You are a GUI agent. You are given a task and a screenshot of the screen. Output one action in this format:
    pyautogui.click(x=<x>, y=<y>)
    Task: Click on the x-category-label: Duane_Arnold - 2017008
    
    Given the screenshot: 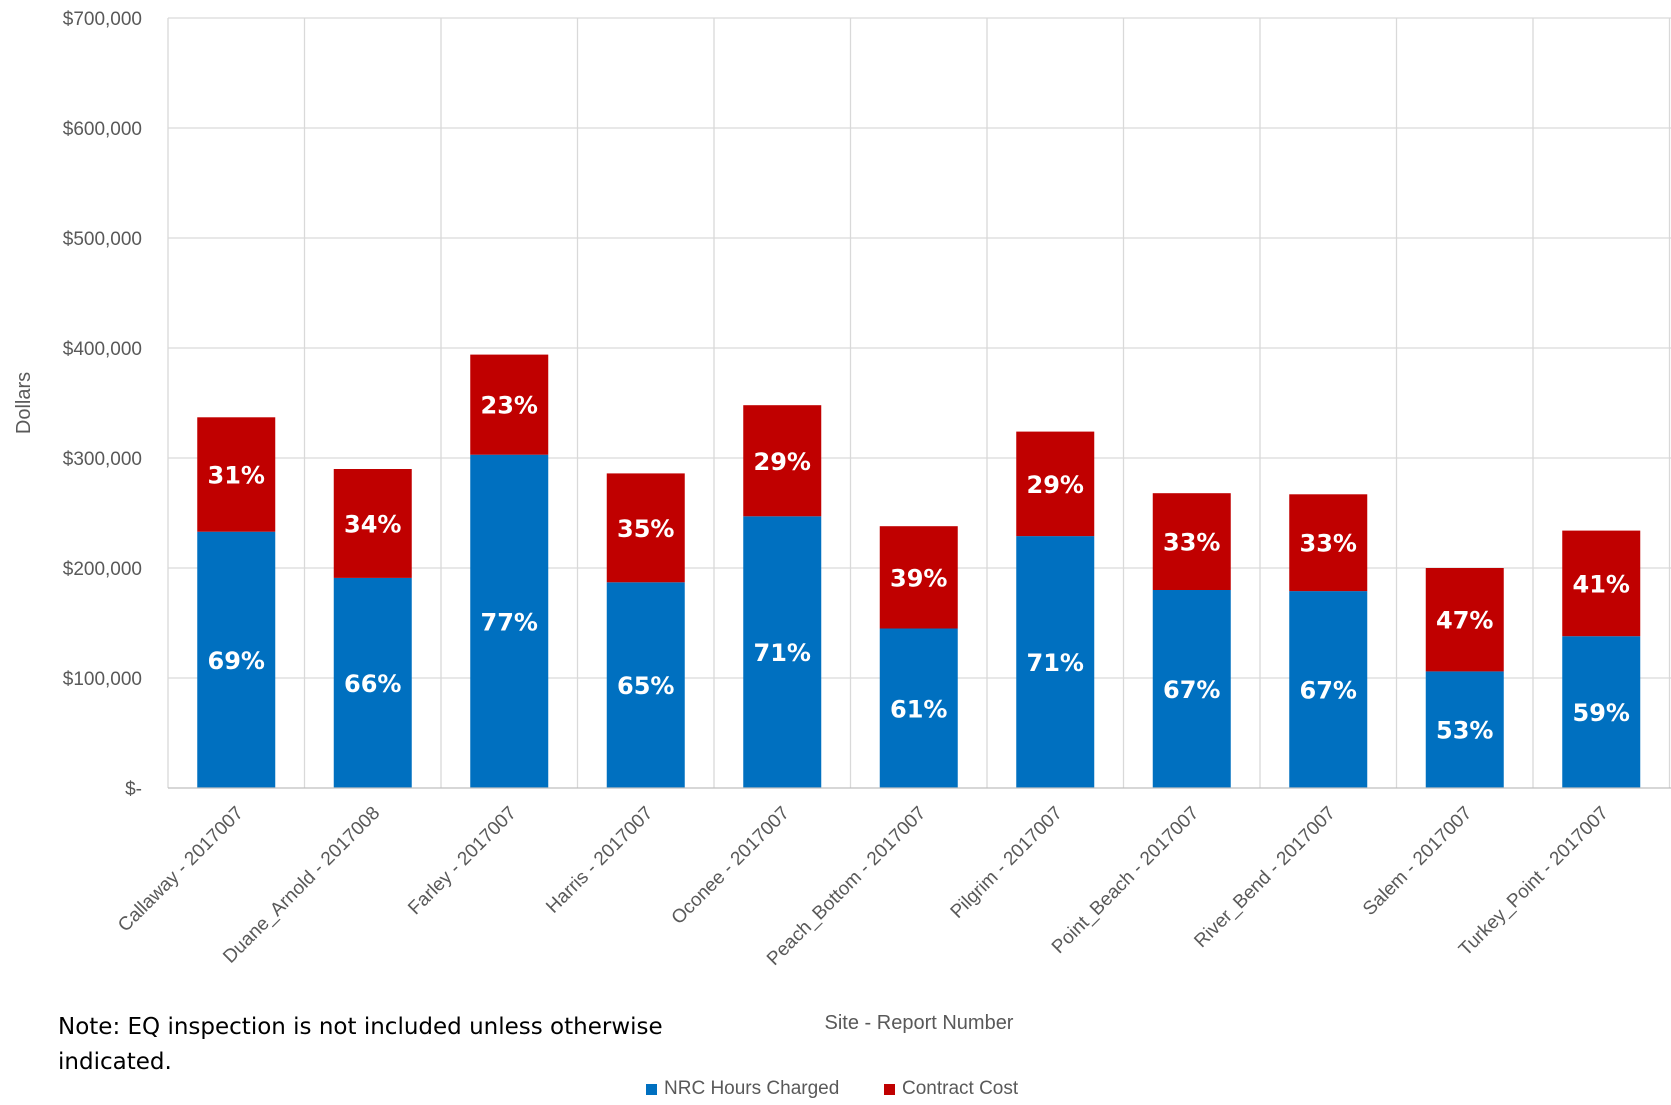 What is the action you would take?
    pyautogui.click(x=301, y=885)
    